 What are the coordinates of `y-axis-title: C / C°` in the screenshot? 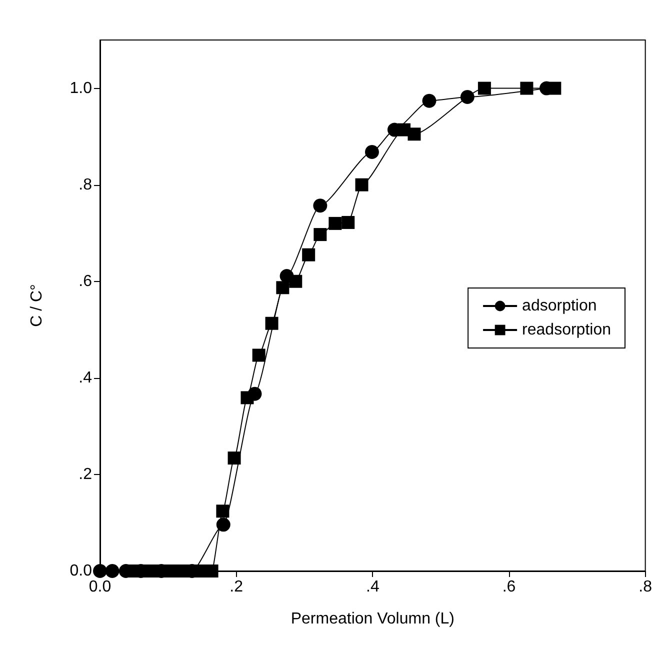 It's located at (37, 305).